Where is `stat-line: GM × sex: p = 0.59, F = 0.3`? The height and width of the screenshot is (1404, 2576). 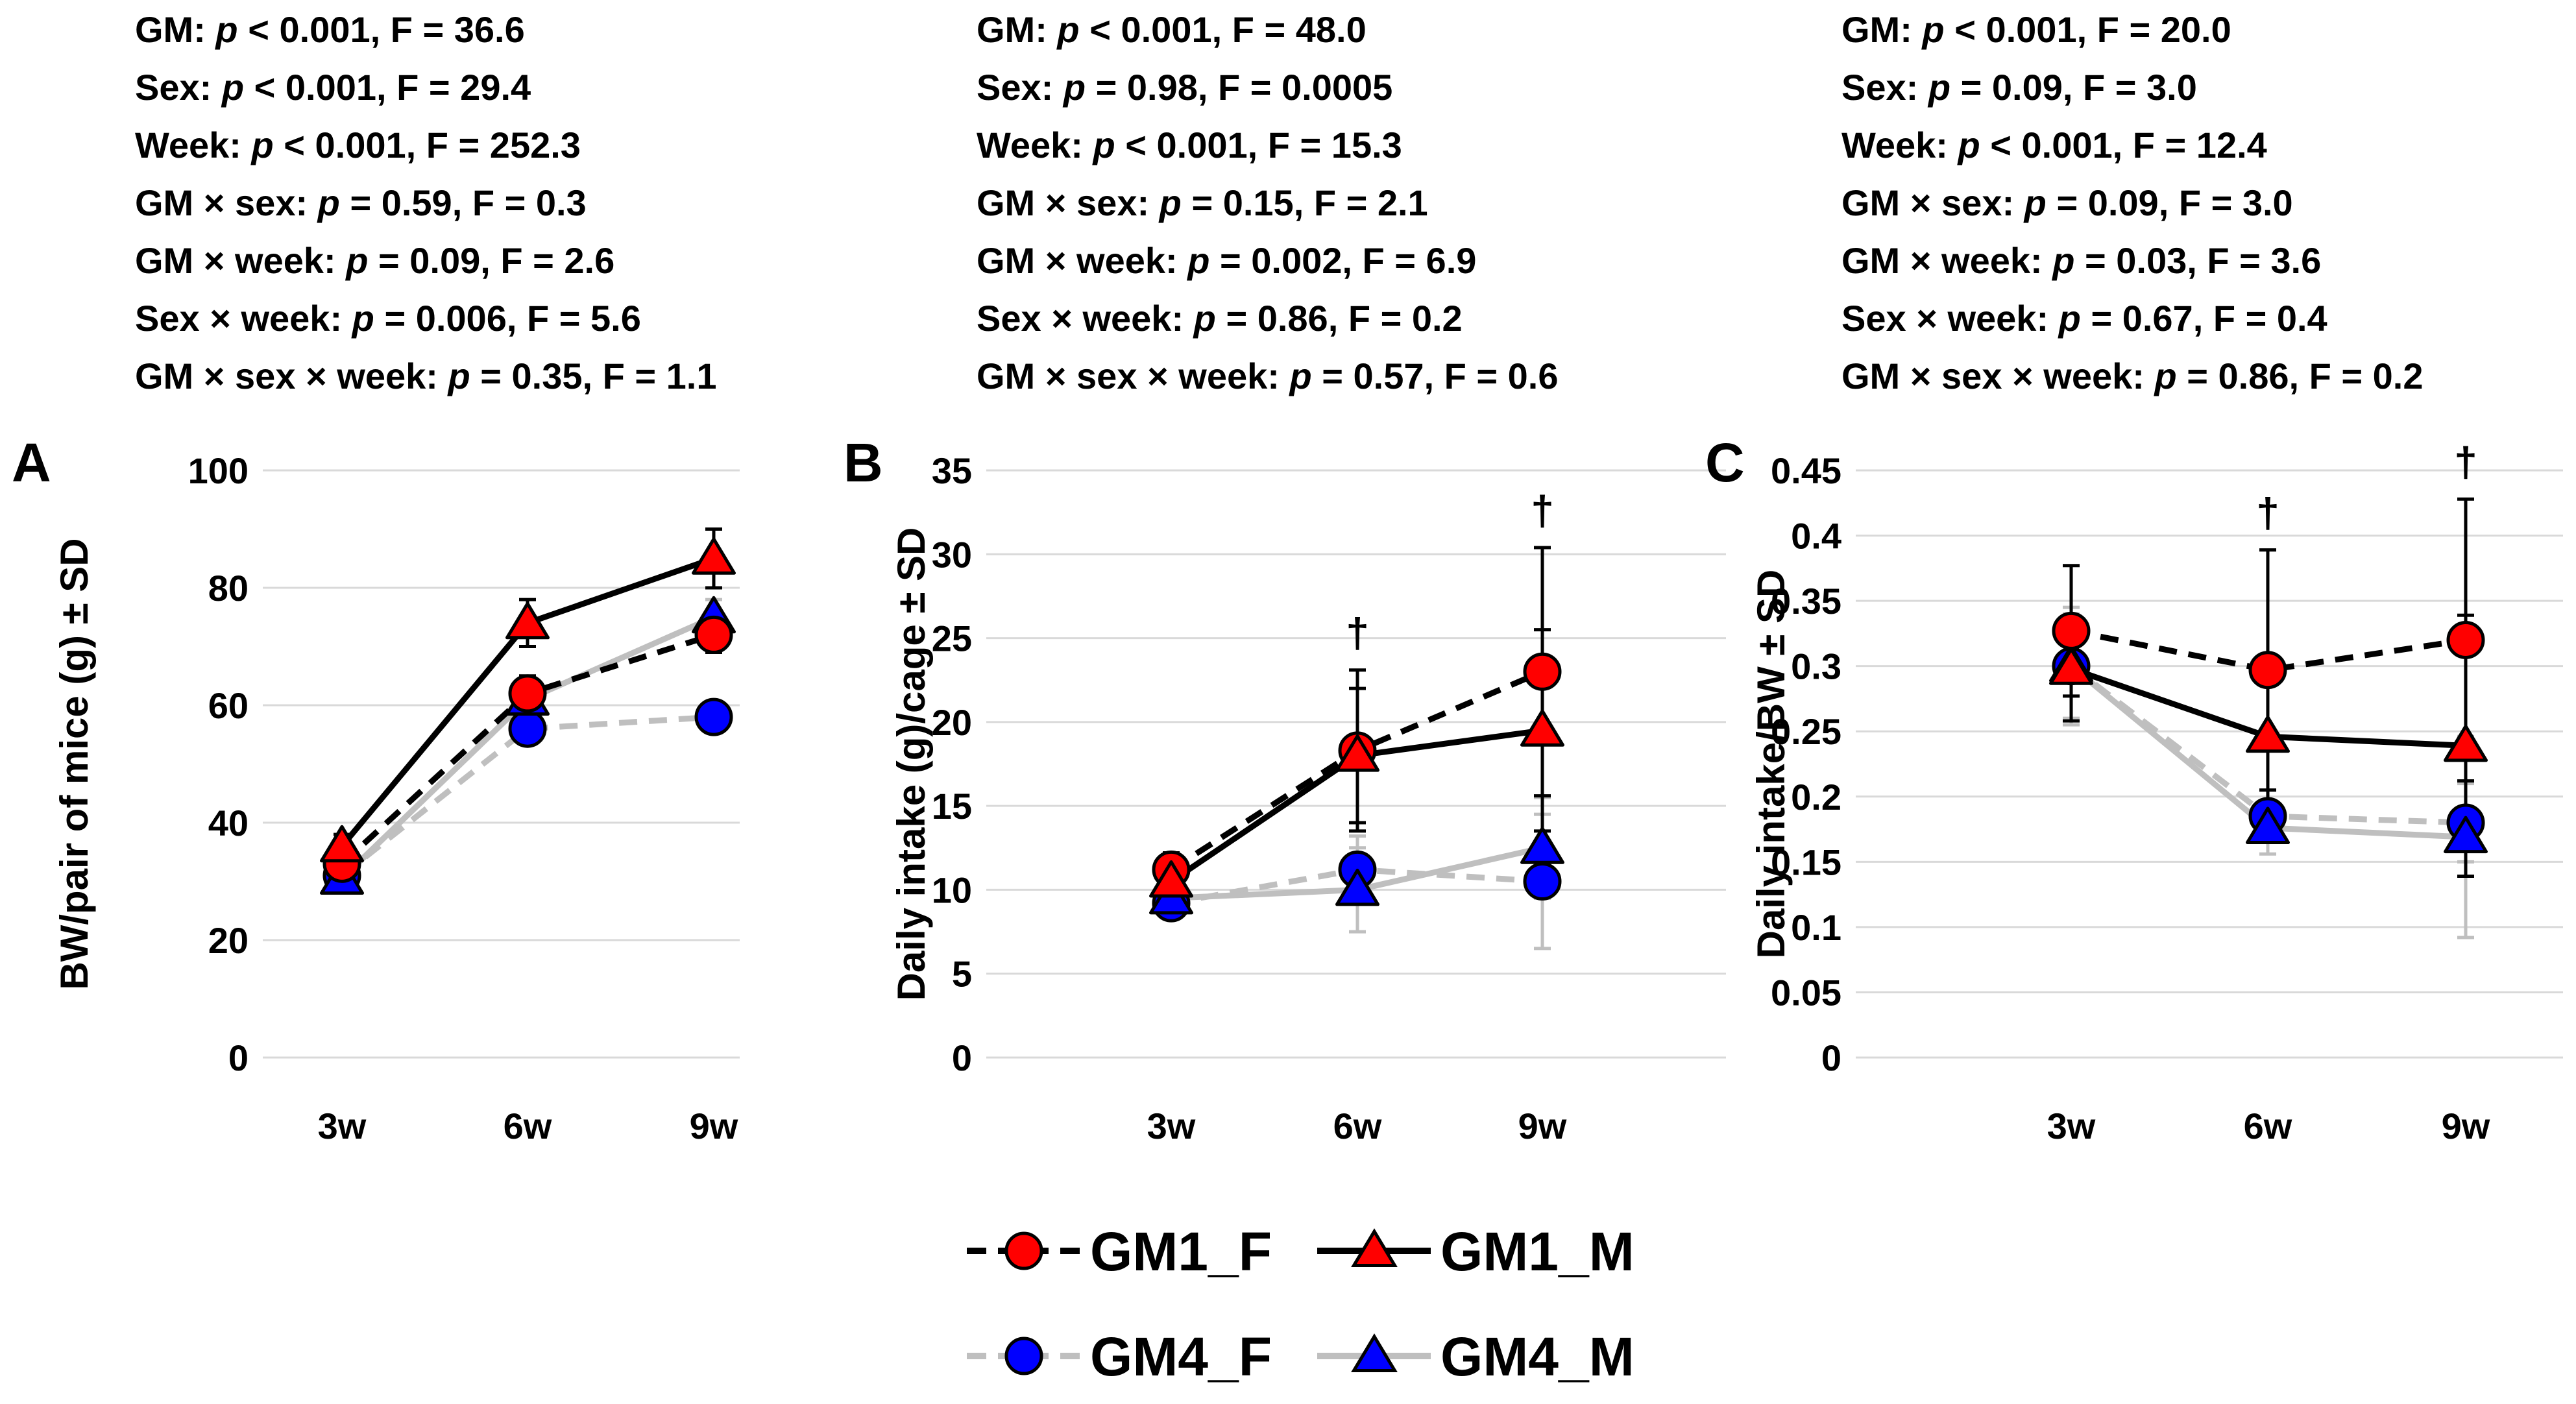
stat-line: GM × sex: p = 0.59, F = 0.3 is located at coordinates (361, 202).